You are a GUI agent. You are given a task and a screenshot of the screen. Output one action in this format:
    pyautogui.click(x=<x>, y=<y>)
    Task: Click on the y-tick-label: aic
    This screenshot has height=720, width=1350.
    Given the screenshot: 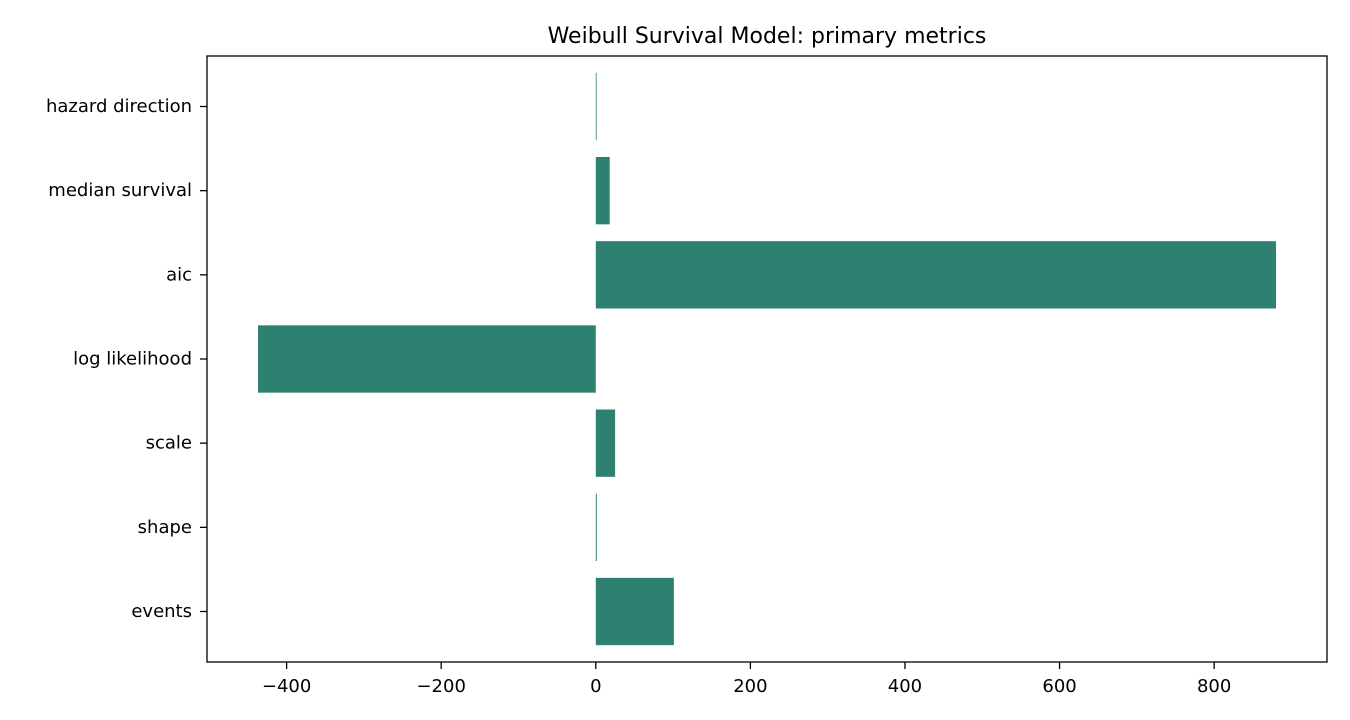 What is the action you would take?
    pyautogui.click(x=179, y=274)
    